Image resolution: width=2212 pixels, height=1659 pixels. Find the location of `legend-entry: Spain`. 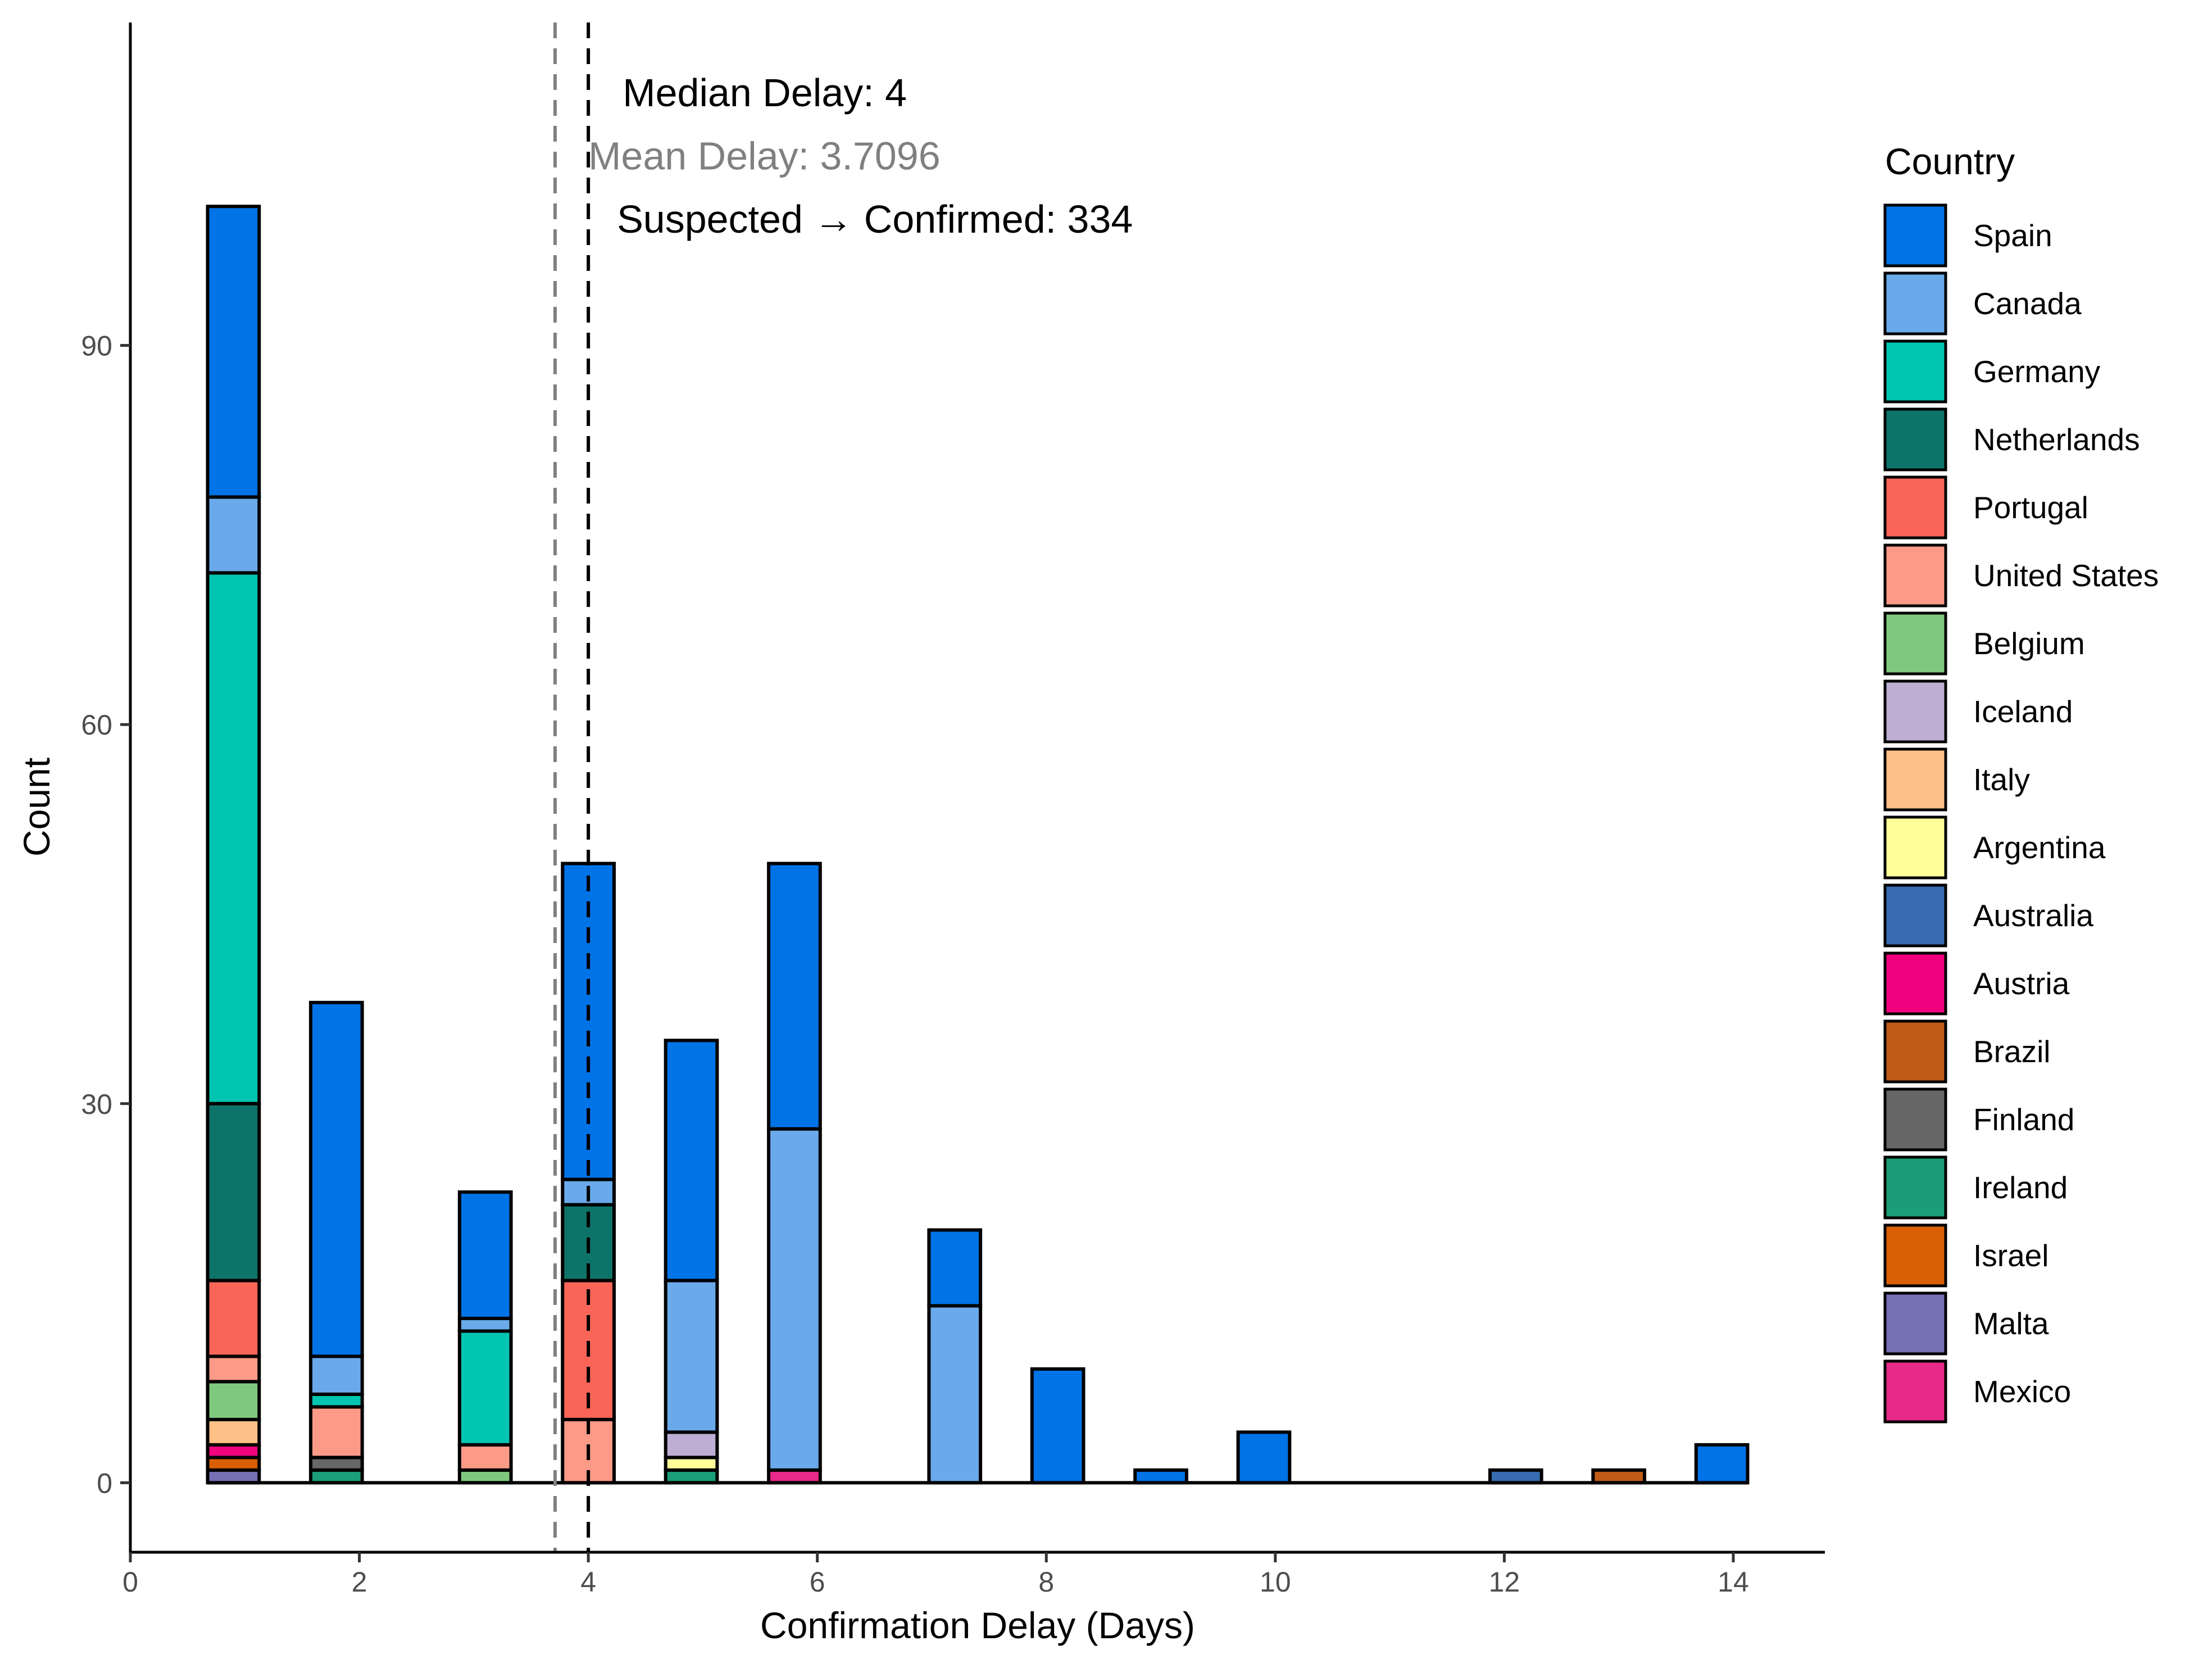

legend-entry: Spain is located at coordinates (1967, 236).